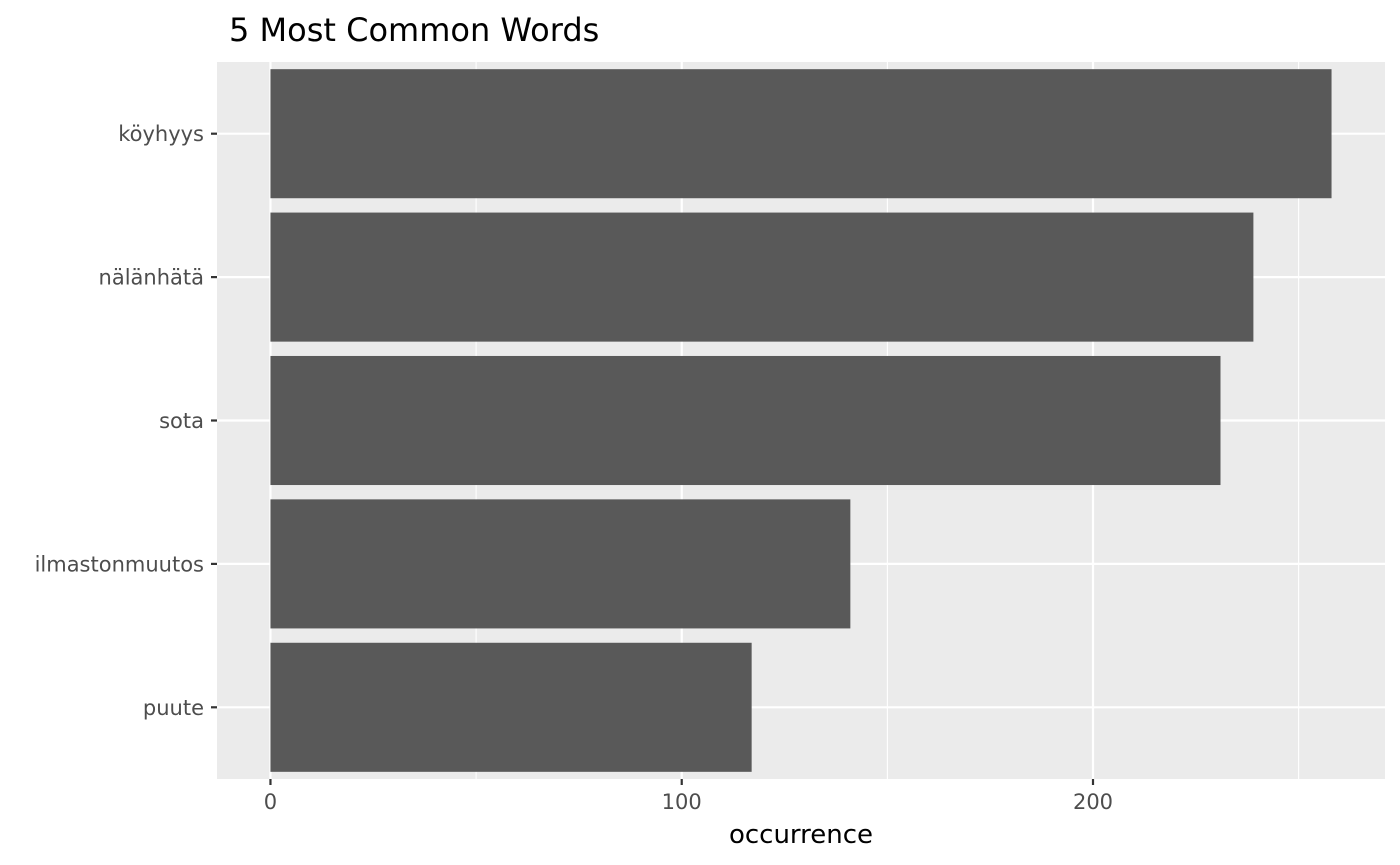 The height and width of the screenshot is (865, 1400). I want to click on x-tick-label: 100, so click(682, 802).